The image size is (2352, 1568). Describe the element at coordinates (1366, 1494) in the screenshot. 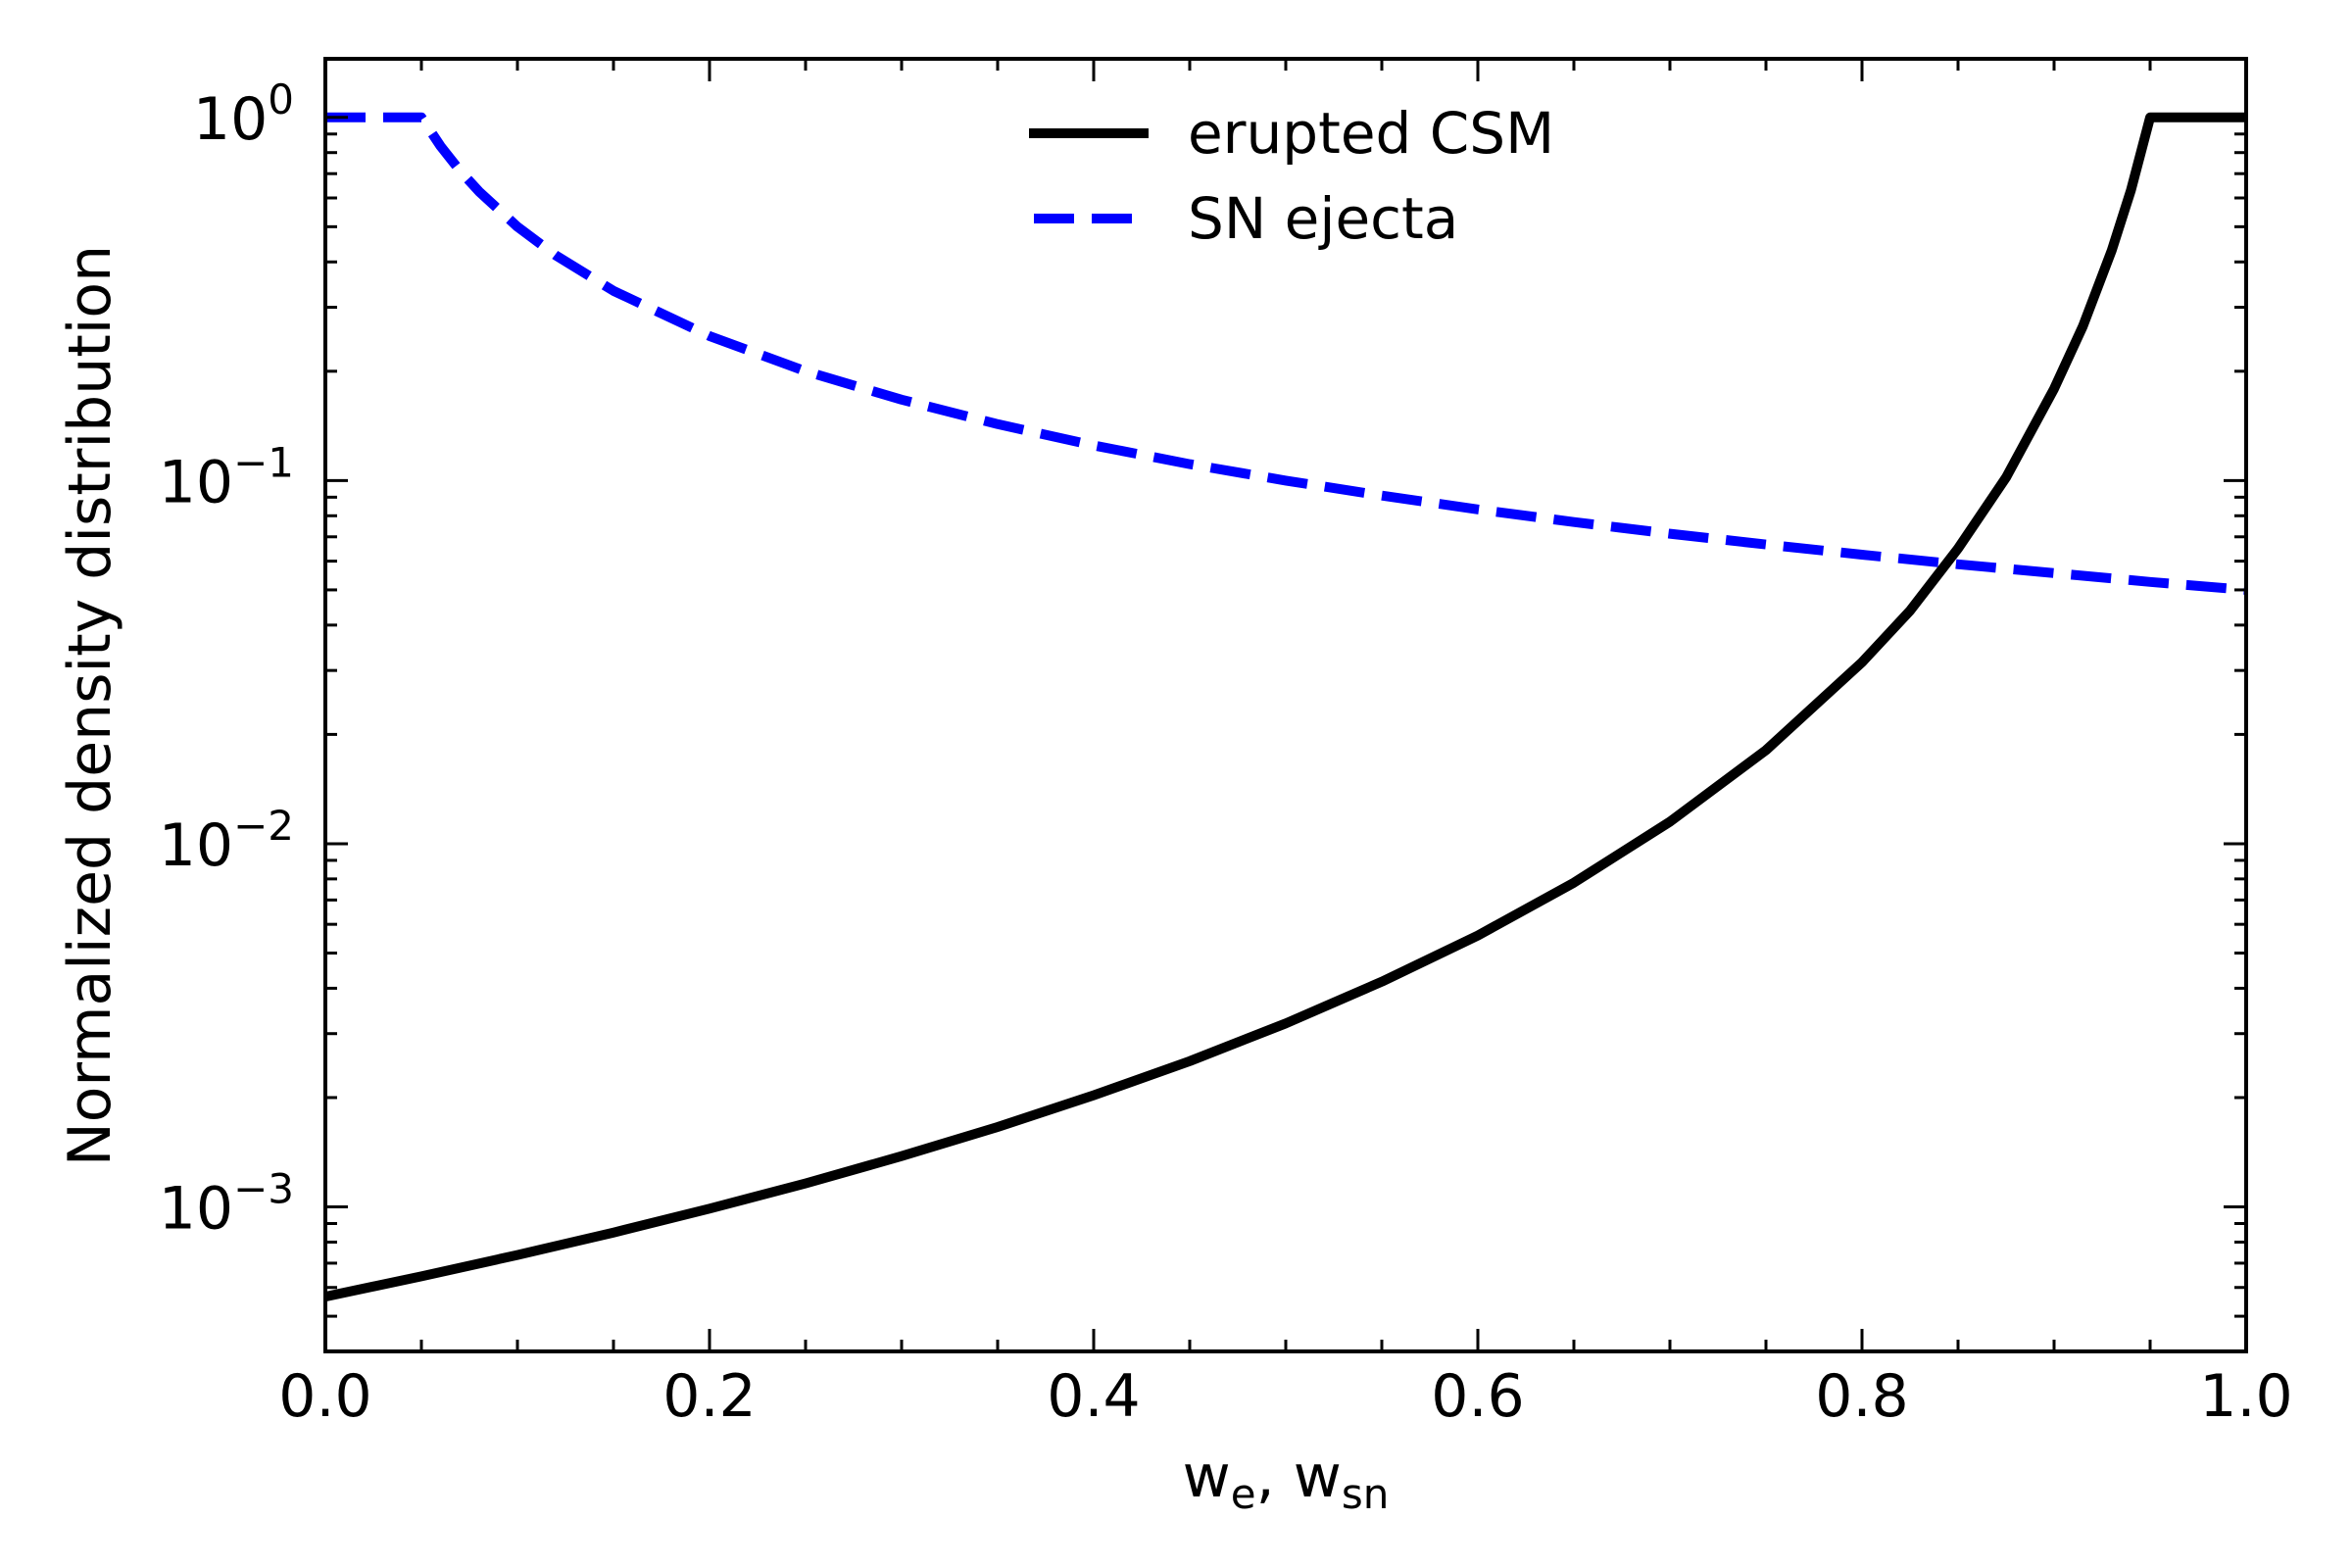

I see `x-label-sub2: sn` at that location.